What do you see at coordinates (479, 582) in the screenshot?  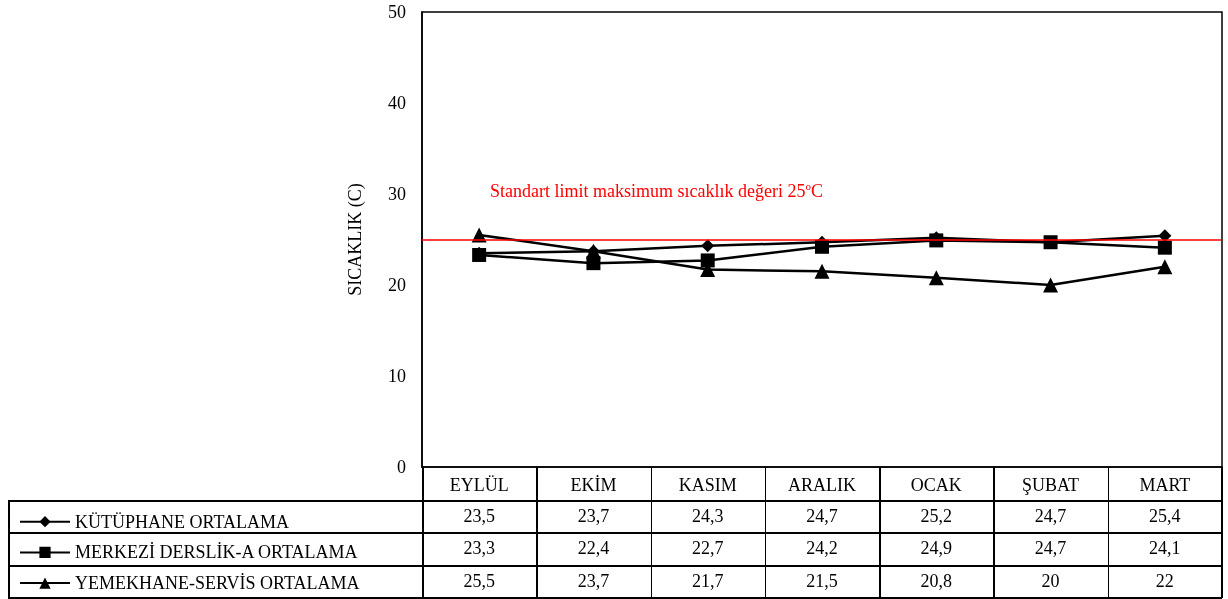 I see `data-label: 25,5` at bounding box center [479, 582].